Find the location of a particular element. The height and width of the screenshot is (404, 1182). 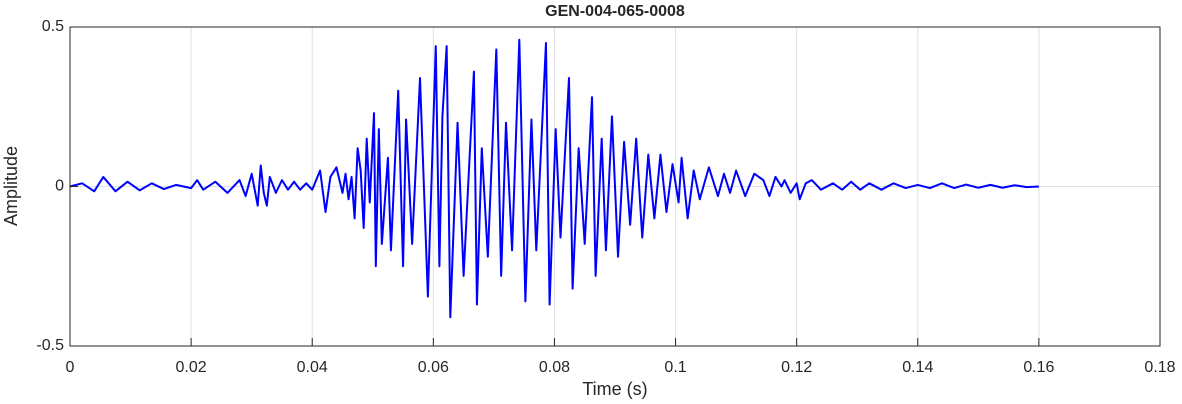

x-tick-label: 0.12 is located at coordinates (796, 367).